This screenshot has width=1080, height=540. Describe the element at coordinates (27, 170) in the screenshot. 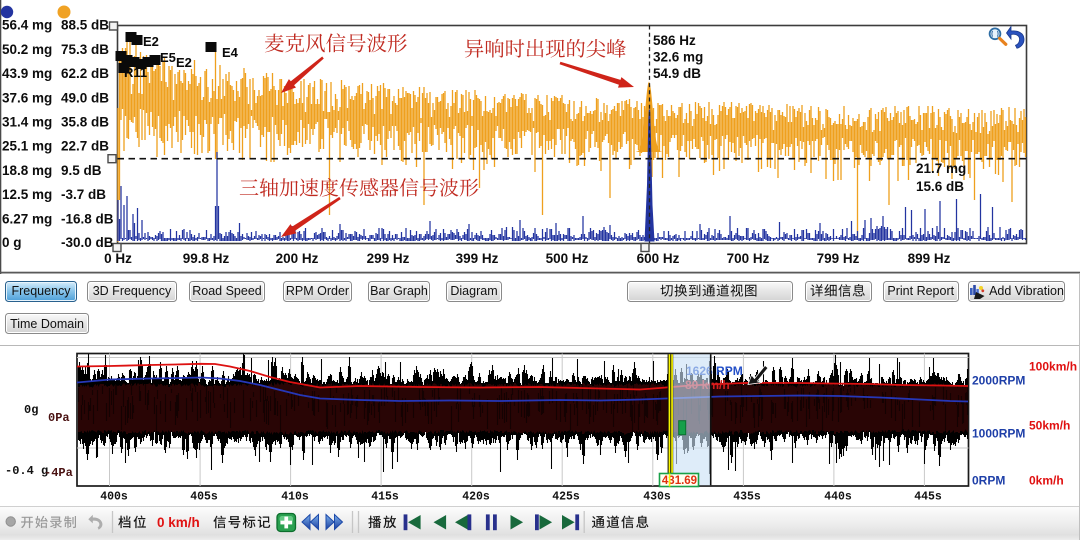

I see `svg-text: 18.8 mg` at that location.